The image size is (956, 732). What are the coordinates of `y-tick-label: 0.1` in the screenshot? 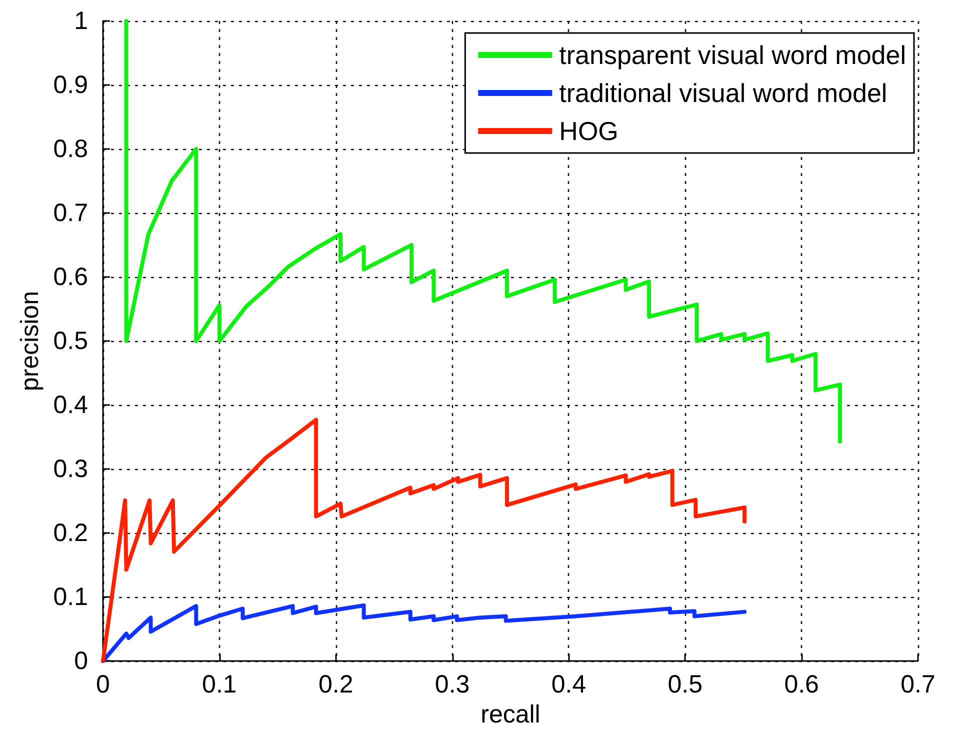 It's located at (70, 597).